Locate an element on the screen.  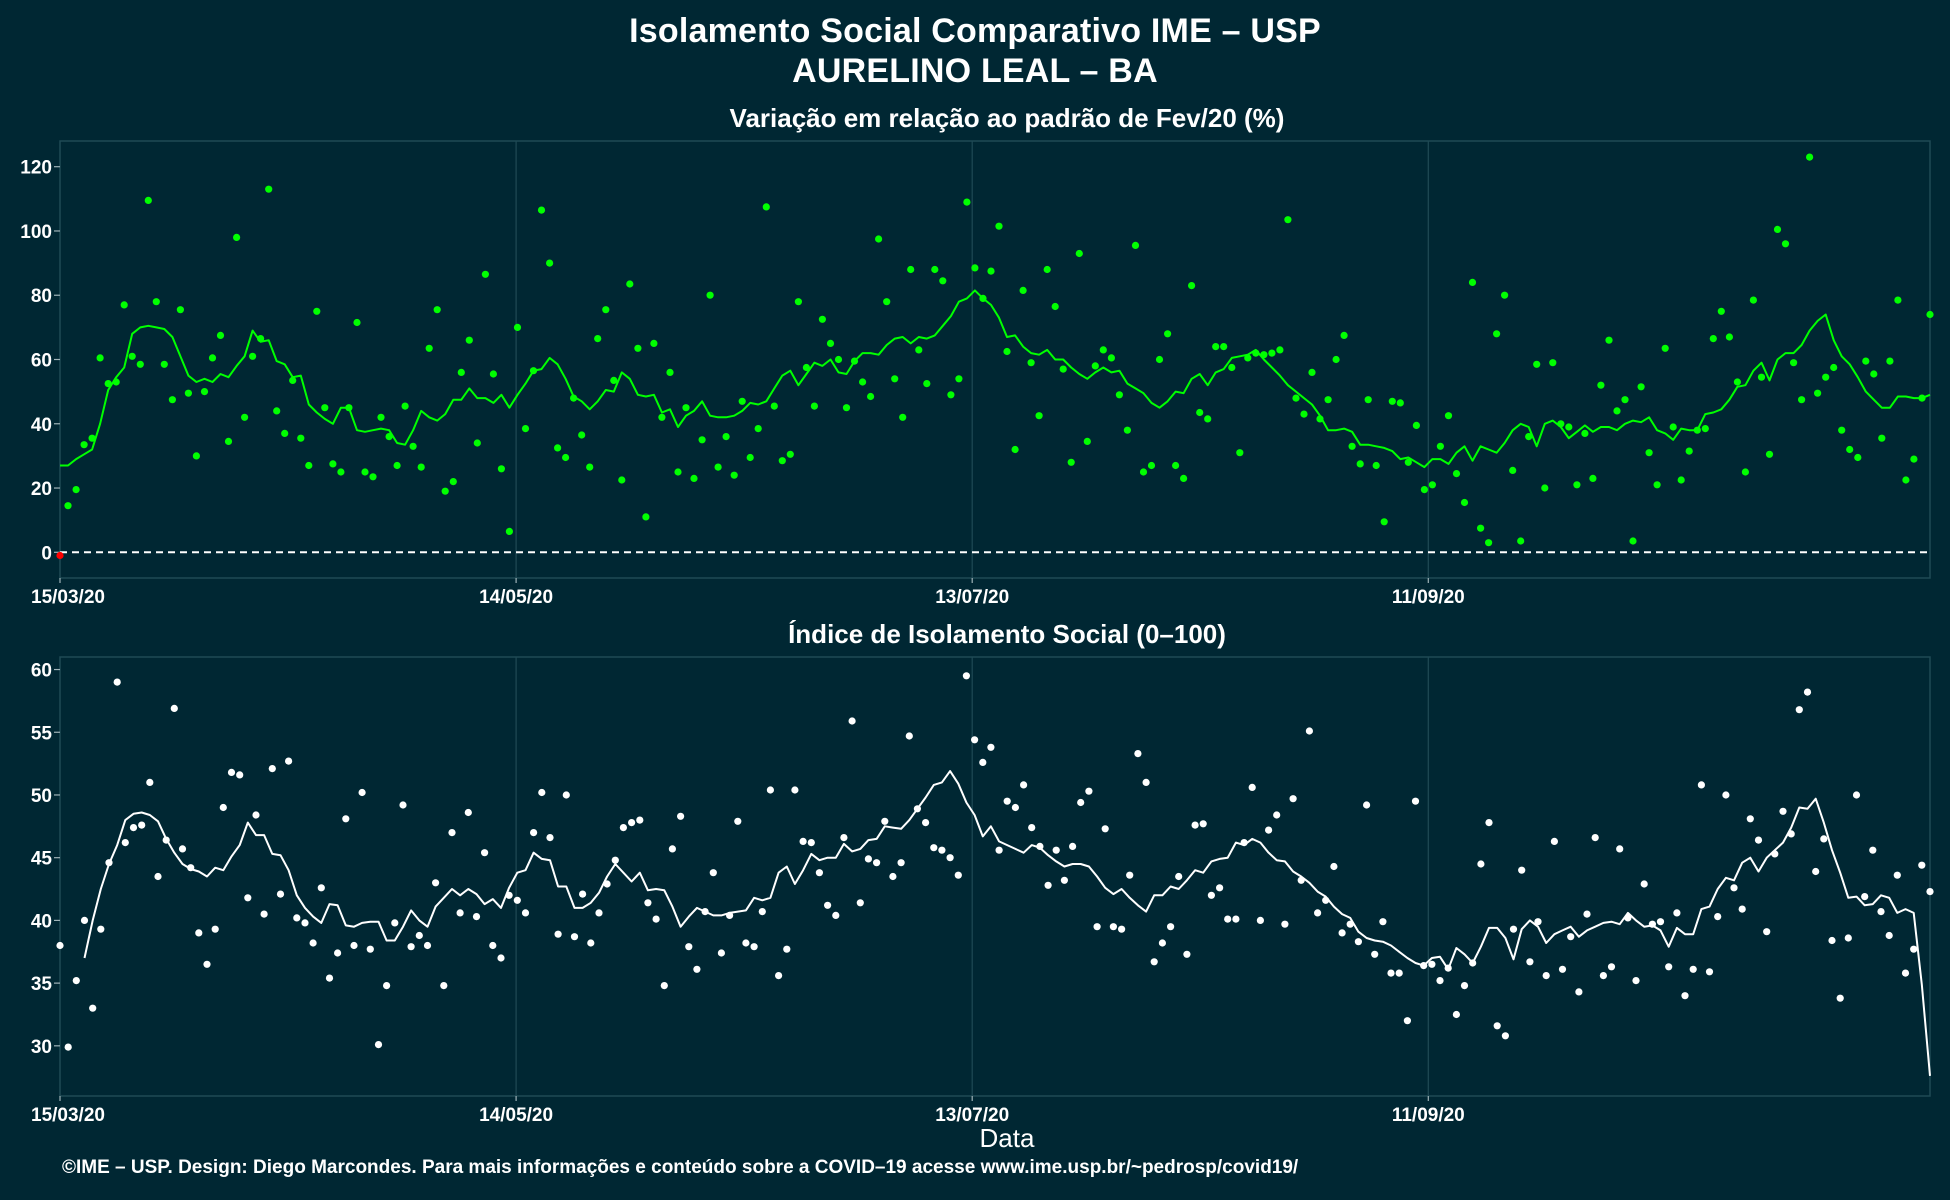
index-x-axis-label: Data is located at coordinates (1007, 1138).